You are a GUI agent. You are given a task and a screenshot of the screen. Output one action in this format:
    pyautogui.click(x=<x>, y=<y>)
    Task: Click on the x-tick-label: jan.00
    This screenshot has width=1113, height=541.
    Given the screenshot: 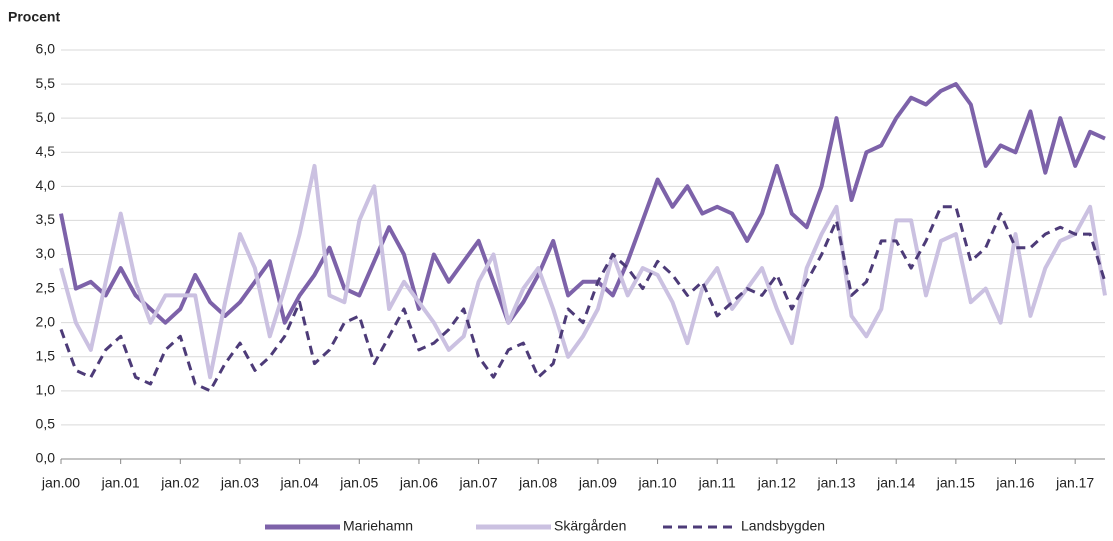 What is the action you would take?
    pyautogui.click(x=60, y=483)
    